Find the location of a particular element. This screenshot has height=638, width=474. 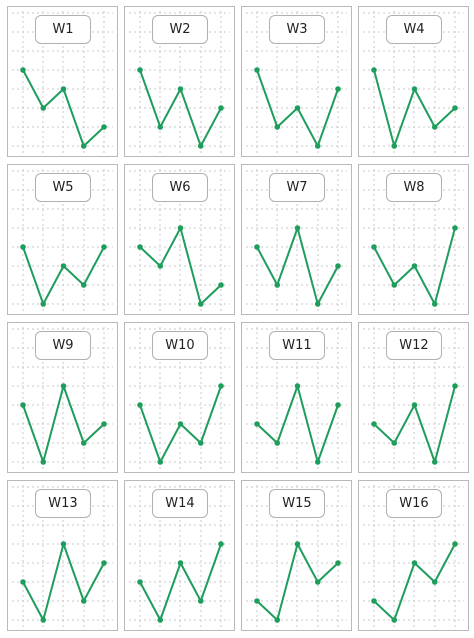

chart-title: W12 is located at coordinates (414, 345).